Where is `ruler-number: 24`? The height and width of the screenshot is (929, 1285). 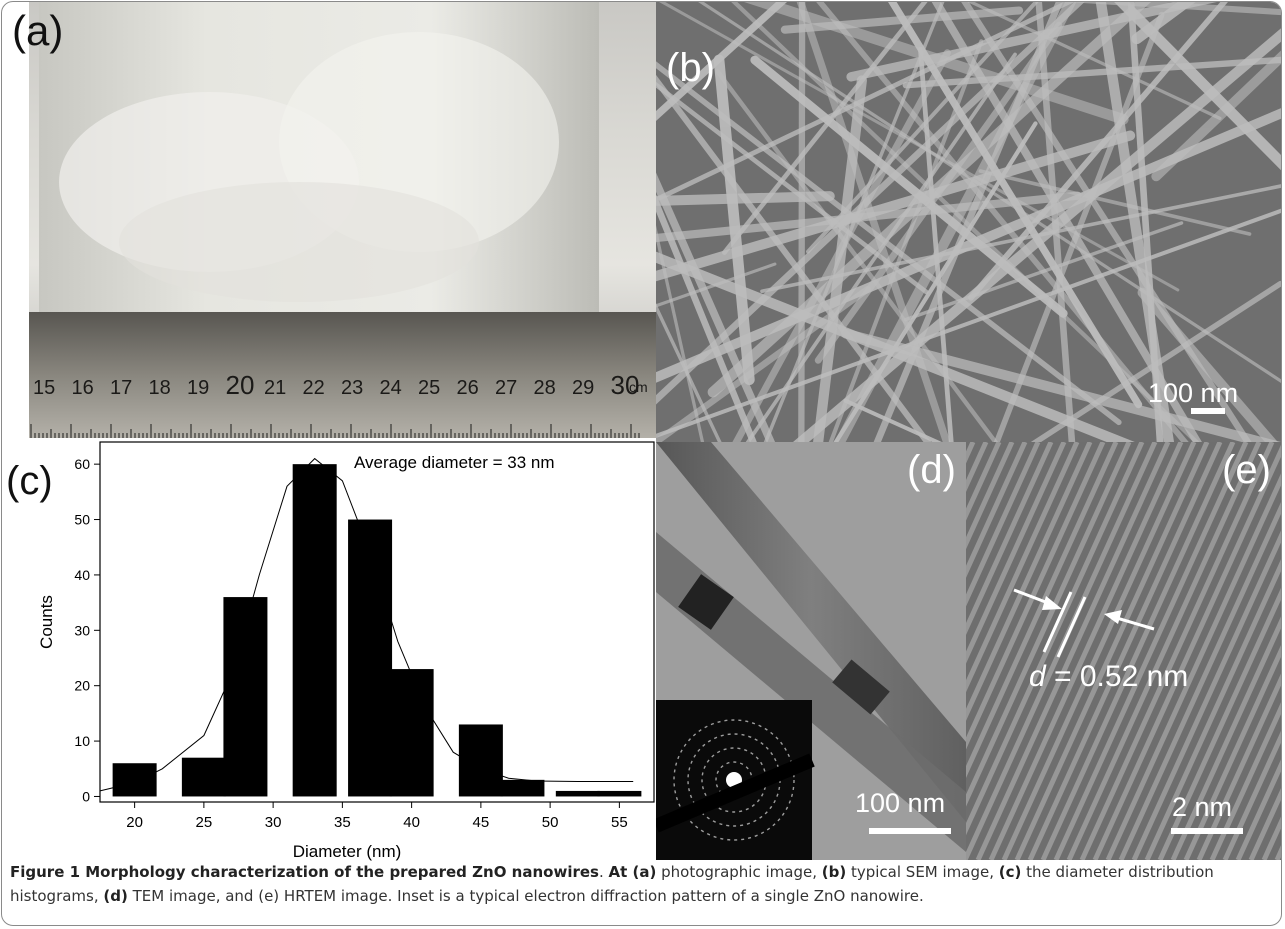 ruler-number: 24 is located at coordinates (391, 388).